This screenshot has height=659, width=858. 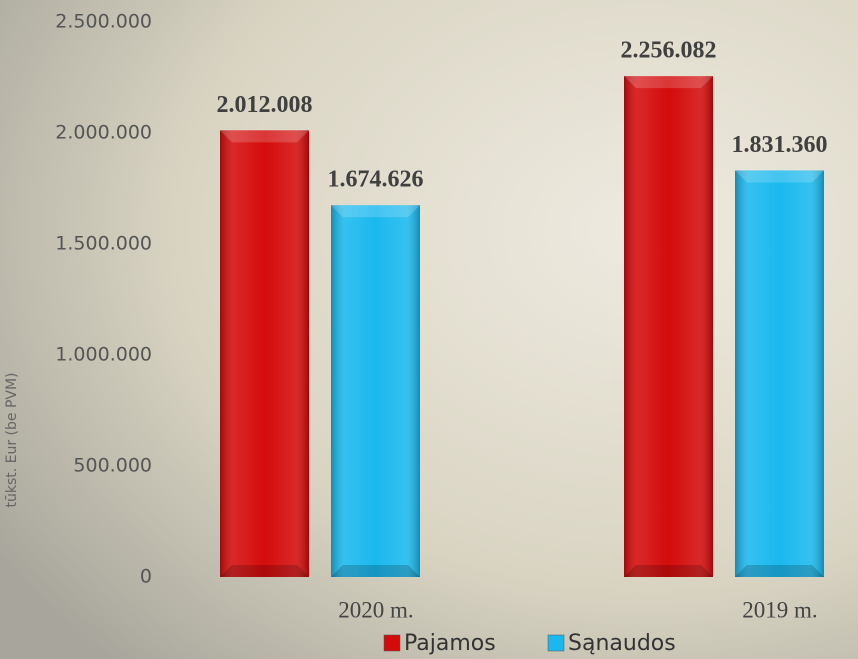 What do you see at coordinates (376, 180) in the screenshot?
I see `data-label: 1.674.626` at bounding box center [376, 180].